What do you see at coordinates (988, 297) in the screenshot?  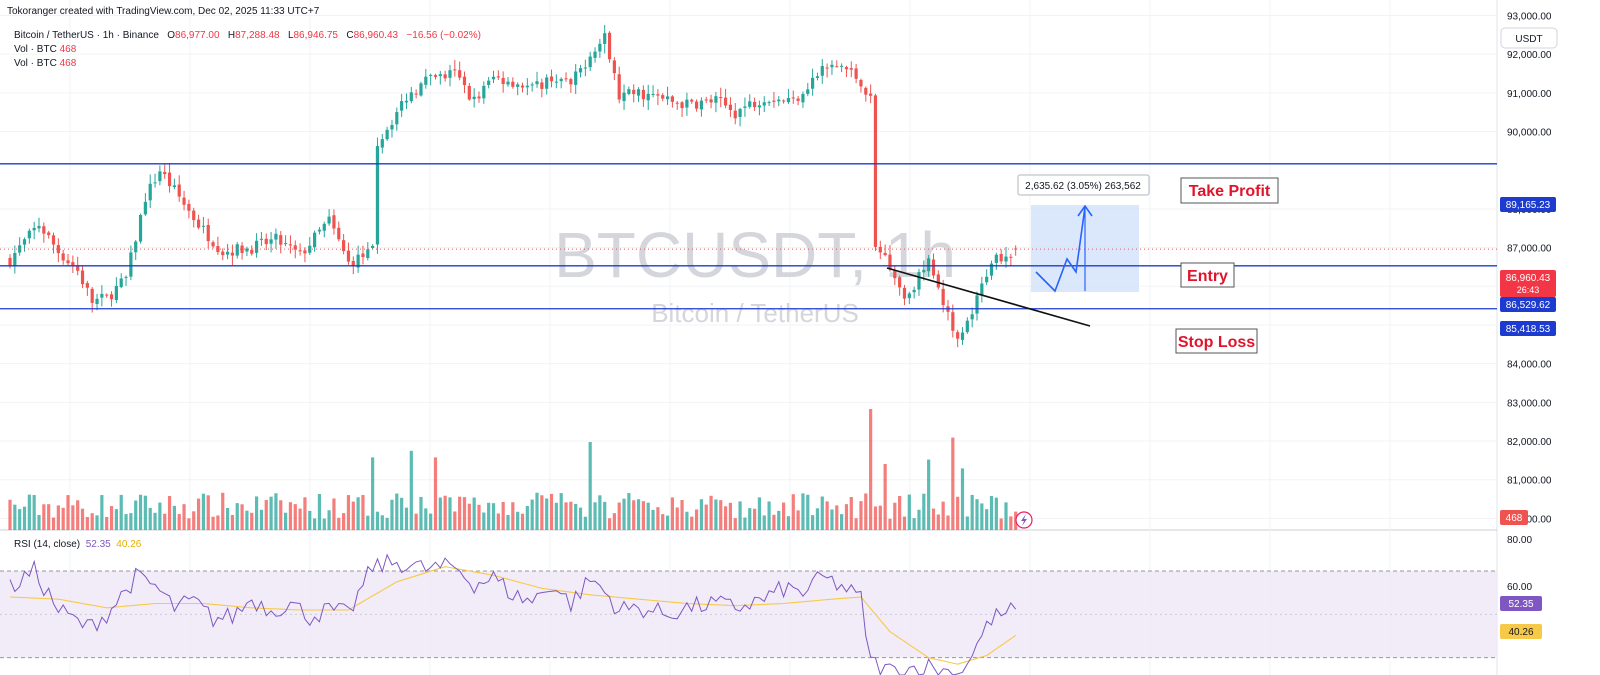 I see `trendline` at bounding box center [988, 297].